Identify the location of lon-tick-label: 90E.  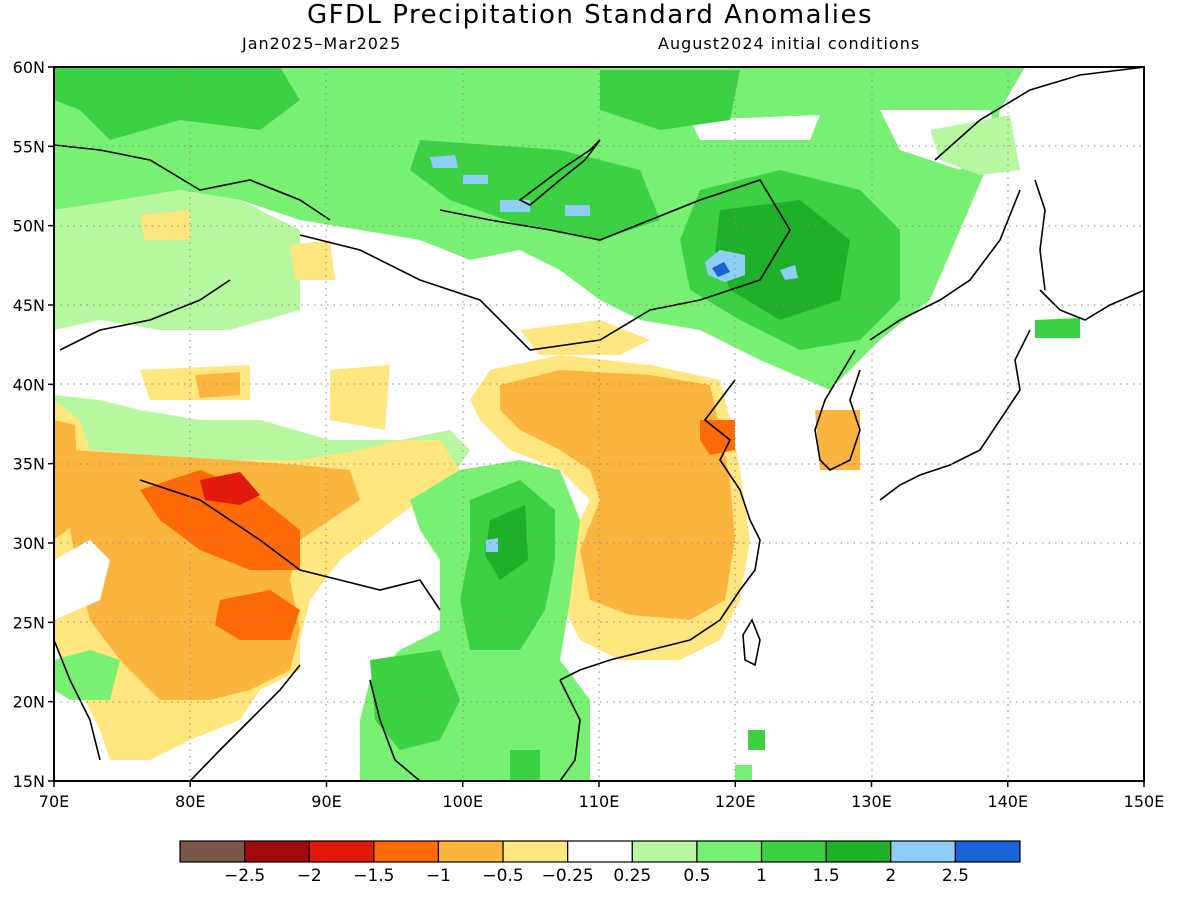
(326, 801).